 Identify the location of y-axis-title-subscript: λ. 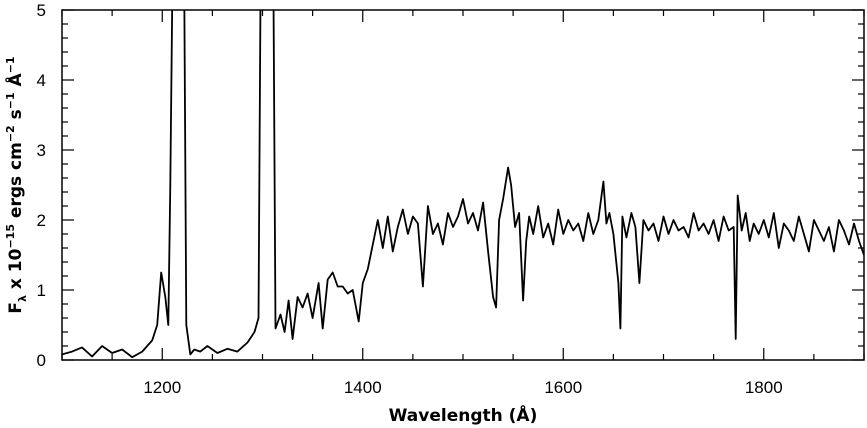
(22, 298).